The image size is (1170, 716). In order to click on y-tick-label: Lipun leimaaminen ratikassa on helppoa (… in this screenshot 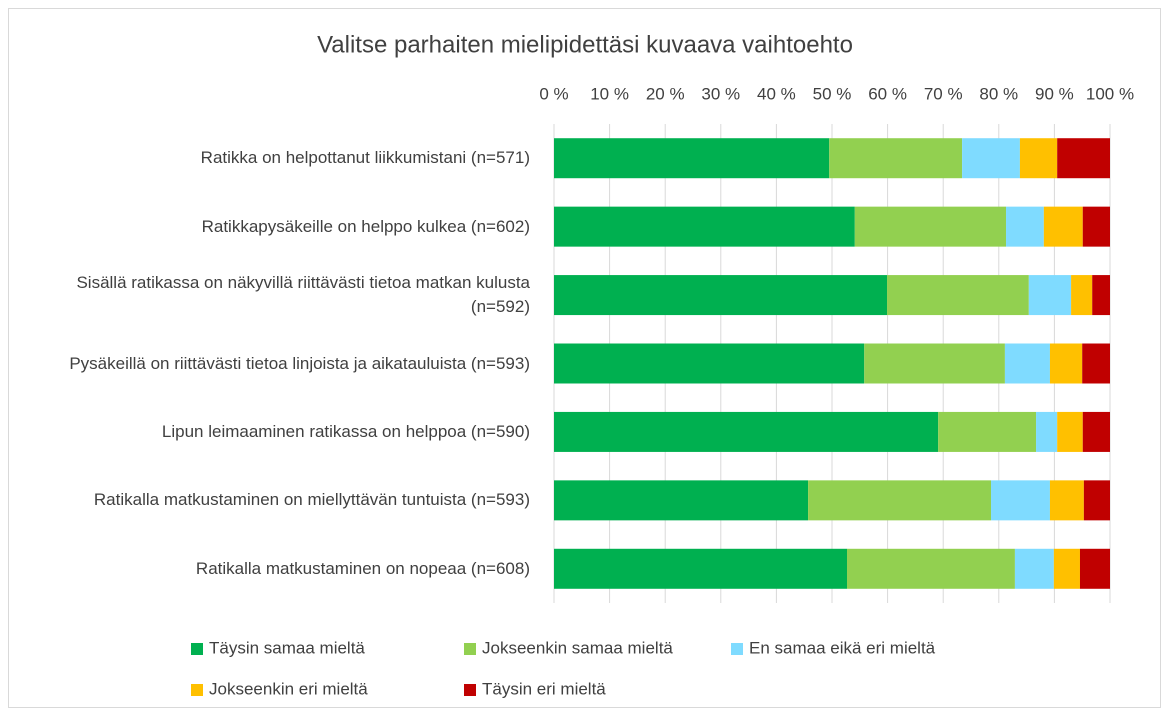, I will do `click(345, 431)`.